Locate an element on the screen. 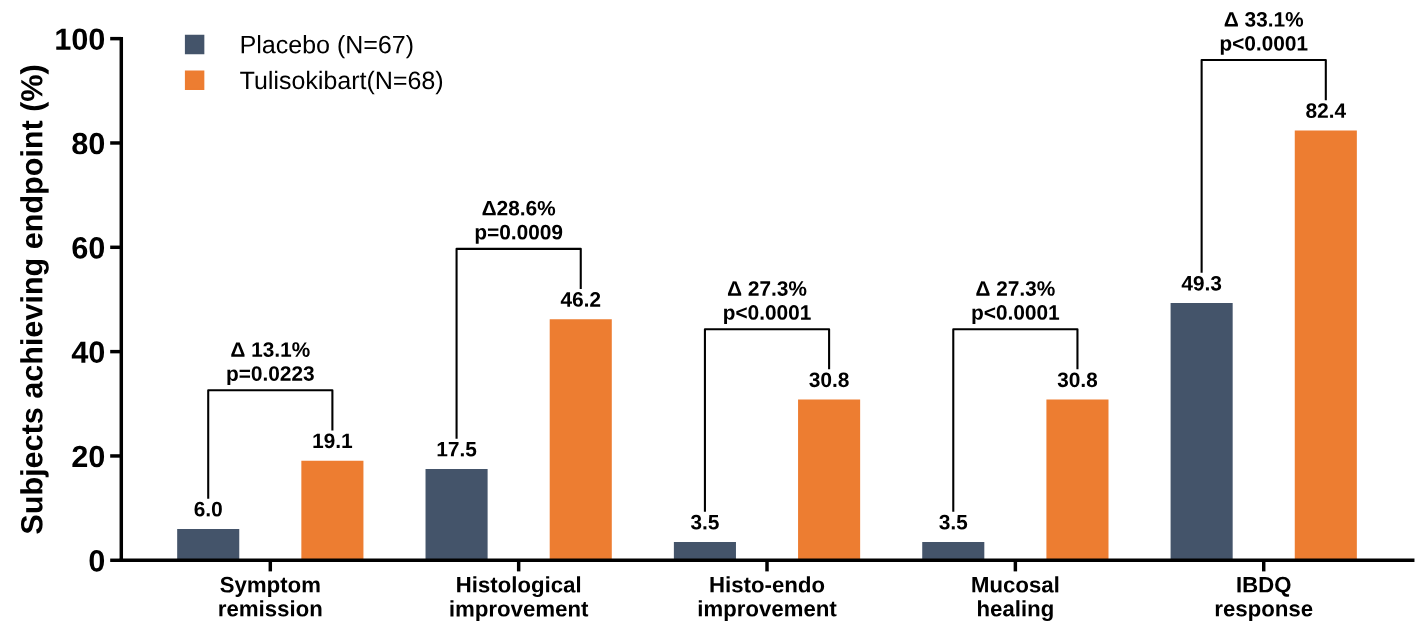  y-tick-label: 60 is located at coordinates (88, 248).